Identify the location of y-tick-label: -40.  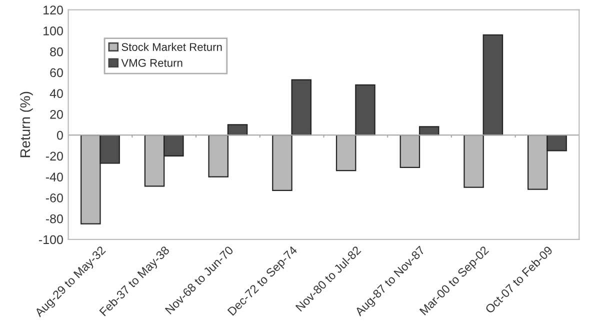
(54, 177).